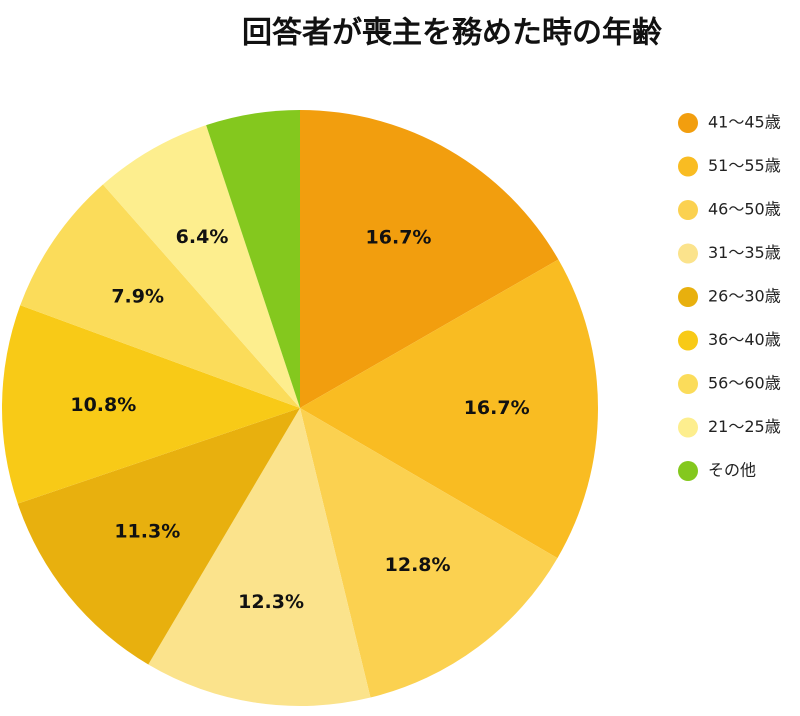 This screenshot has width=800, height=716. I want to click on slice-label: 6.4%, so click(202, 237).